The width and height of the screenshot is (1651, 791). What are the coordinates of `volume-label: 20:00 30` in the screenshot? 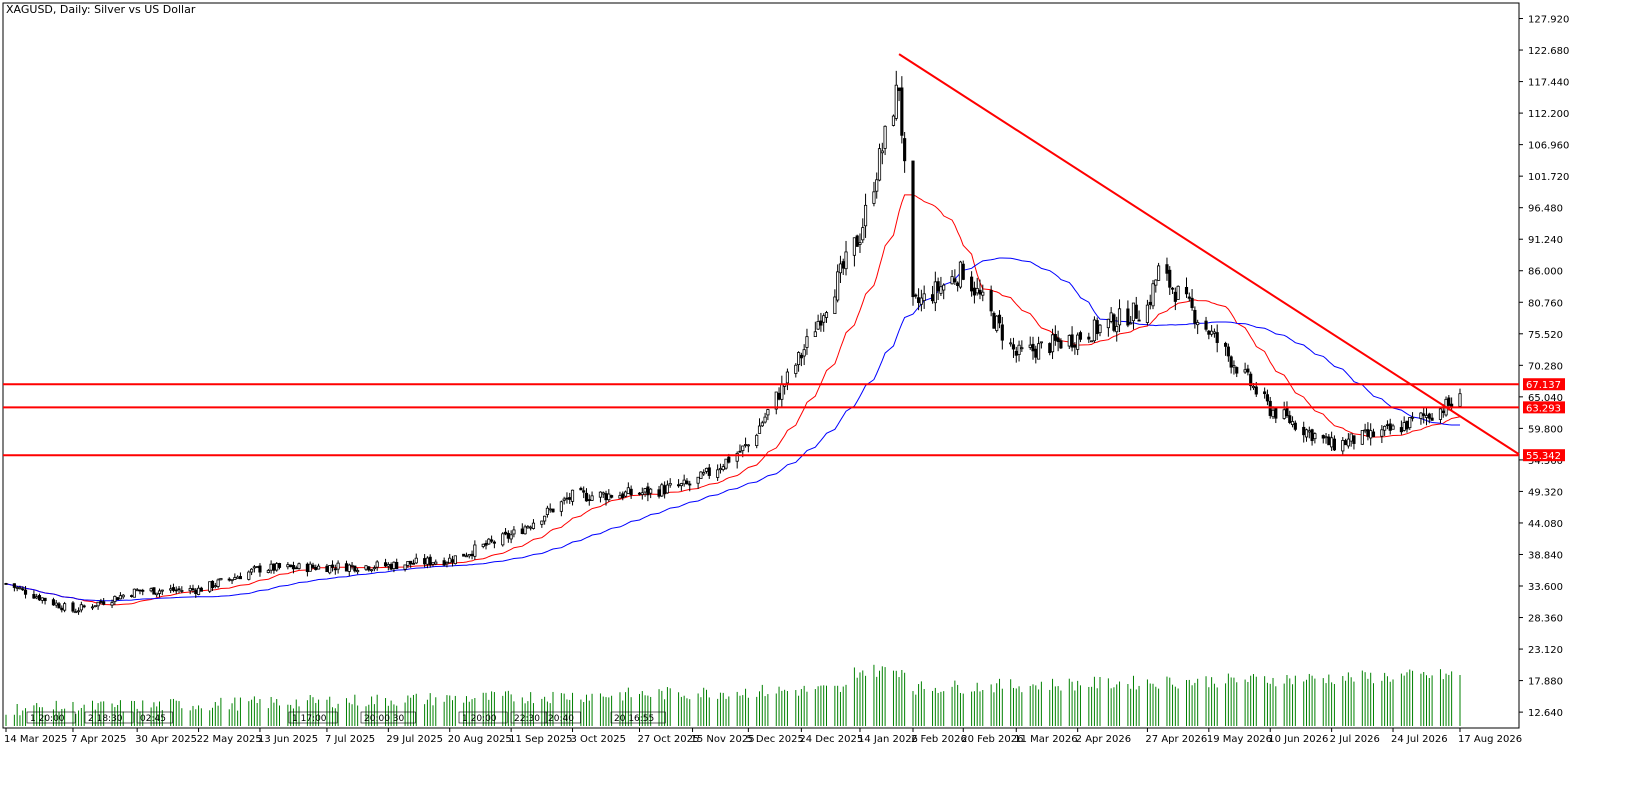 It's located at (384, 719).